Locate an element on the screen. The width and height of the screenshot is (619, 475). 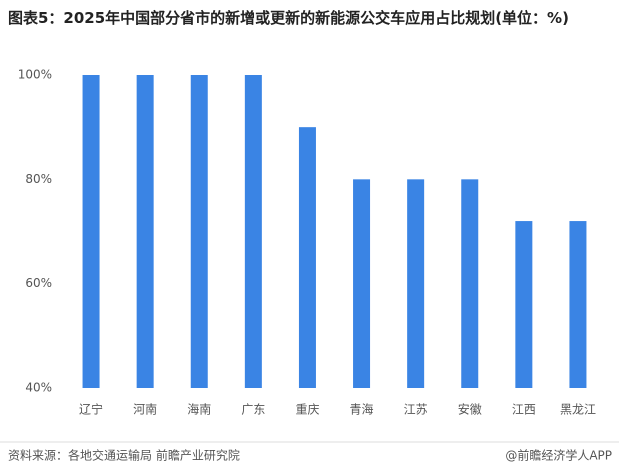
source: 资料来源：各地交通运输局 前瞻产业研究院 is located at coordinates (124, 455).